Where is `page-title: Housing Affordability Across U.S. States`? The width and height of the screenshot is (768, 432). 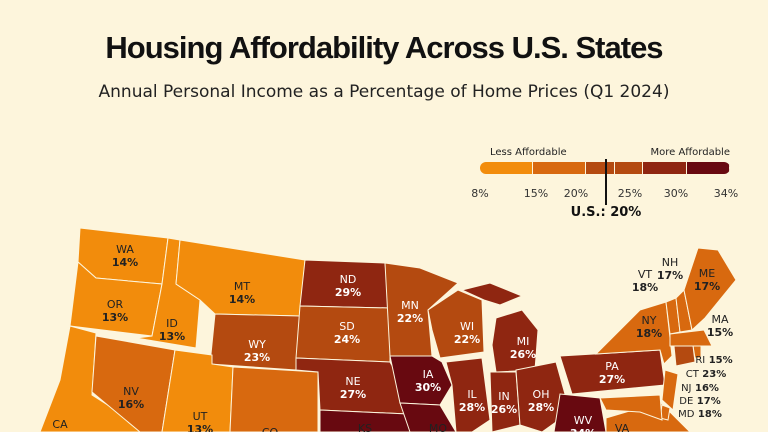 page-title: Housing Affordability Across U.S. States is located at coordinates (384, 47).